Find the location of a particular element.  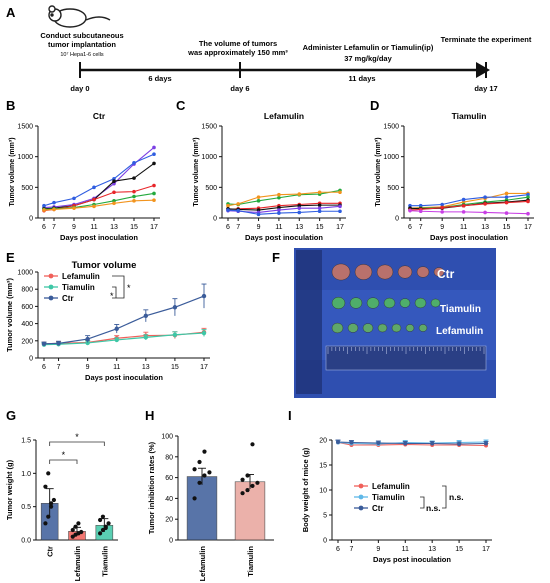

panel-label-e: E is located at coordinates (10, 257).